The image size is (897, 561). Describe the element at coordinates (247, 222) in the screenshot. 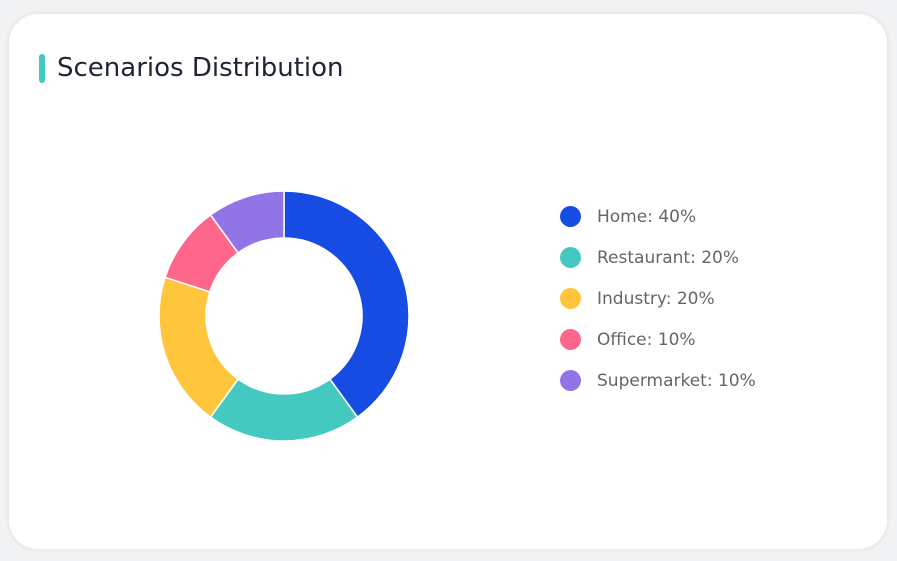

I see `donut-slice-supermarket` at that location.